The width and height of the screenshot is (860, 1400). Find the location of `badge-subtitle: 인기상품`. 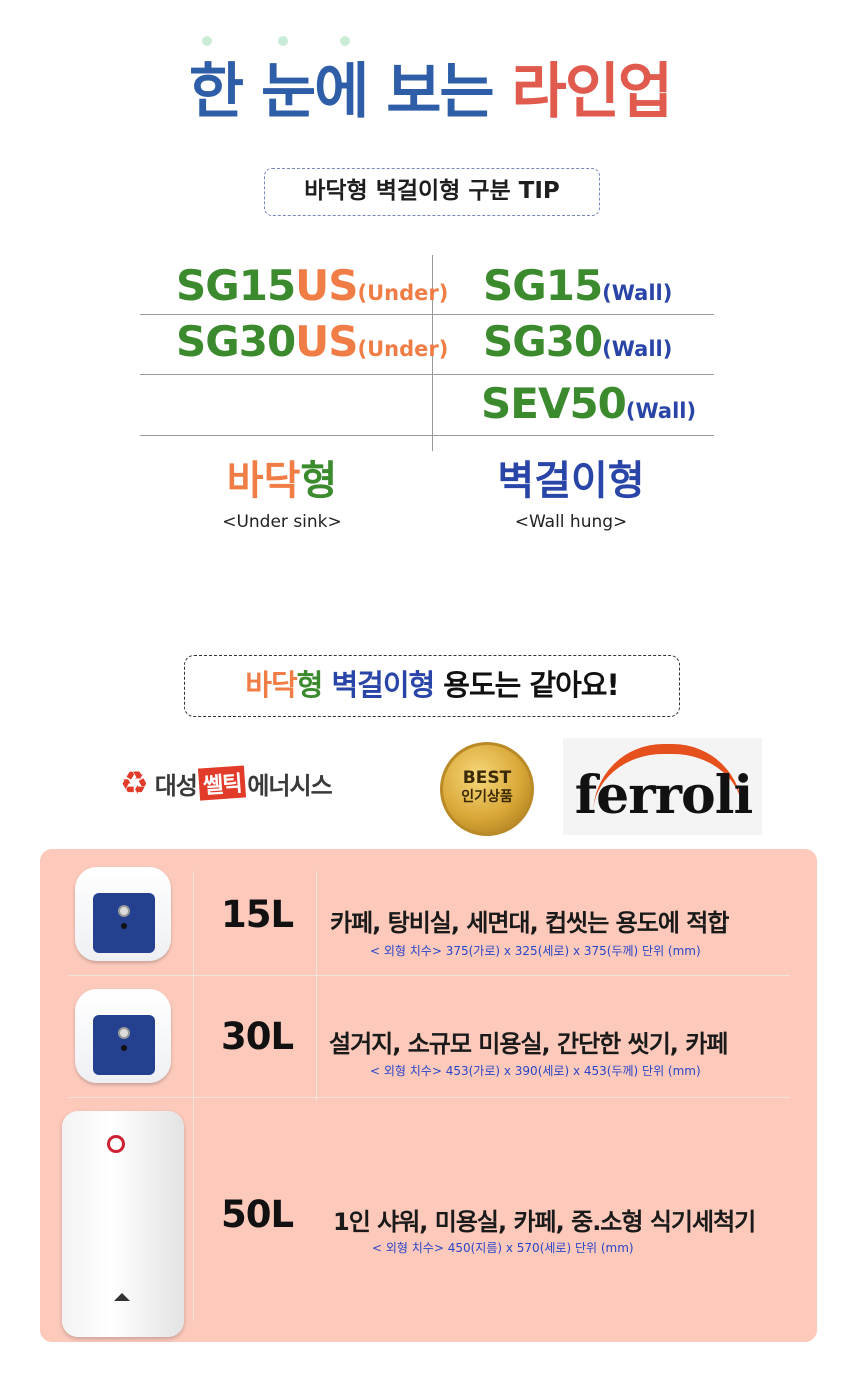

badge-subtitle: 인기상품 is located at coordinates (487, 797).